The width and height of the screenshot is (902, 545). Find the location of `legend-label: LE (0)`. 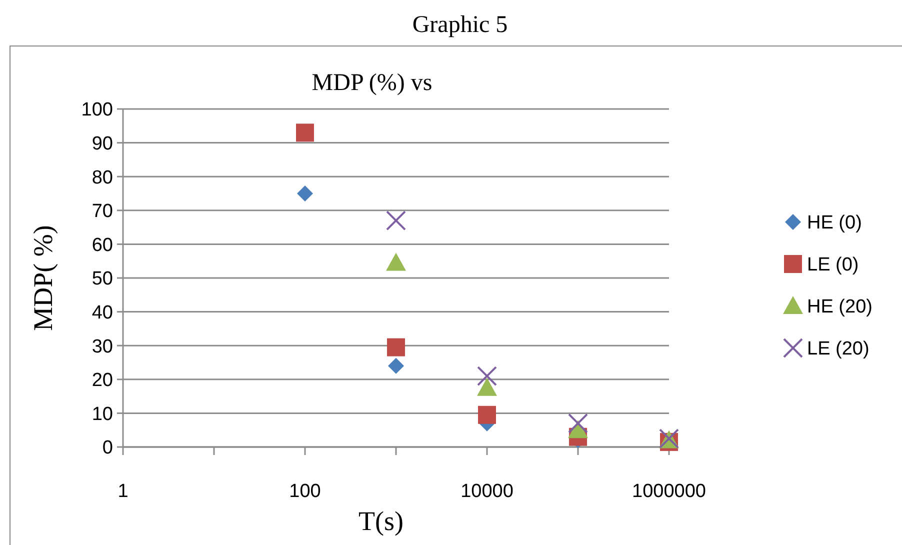

legend-label: LE (0) is located at coordinates (833, 265).